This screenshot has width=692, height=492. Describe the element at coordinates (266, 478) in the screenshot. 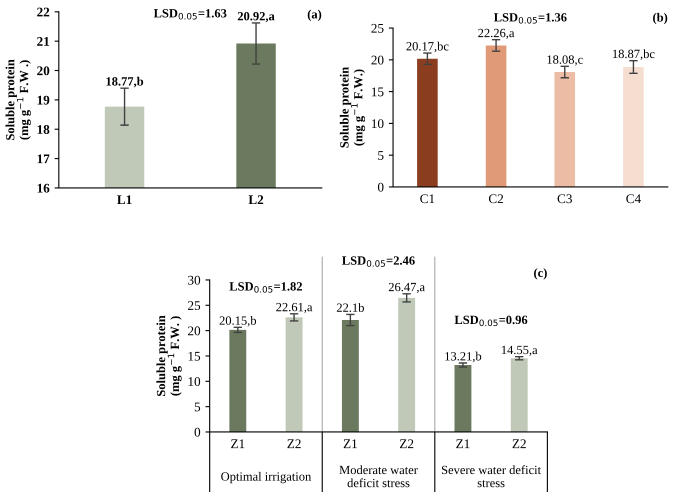

I see `text: Optimal irrigation` at that location.